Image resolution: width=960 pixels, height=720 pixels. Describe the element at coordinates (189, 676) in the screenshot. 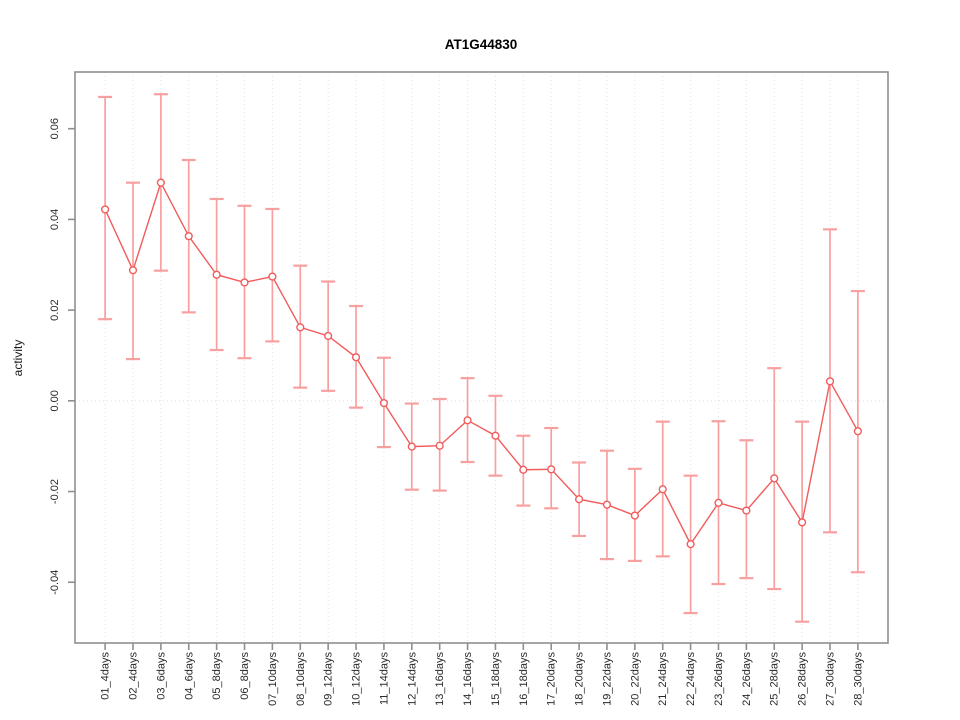

I see `x-tick-label: 04_6days` at that location.